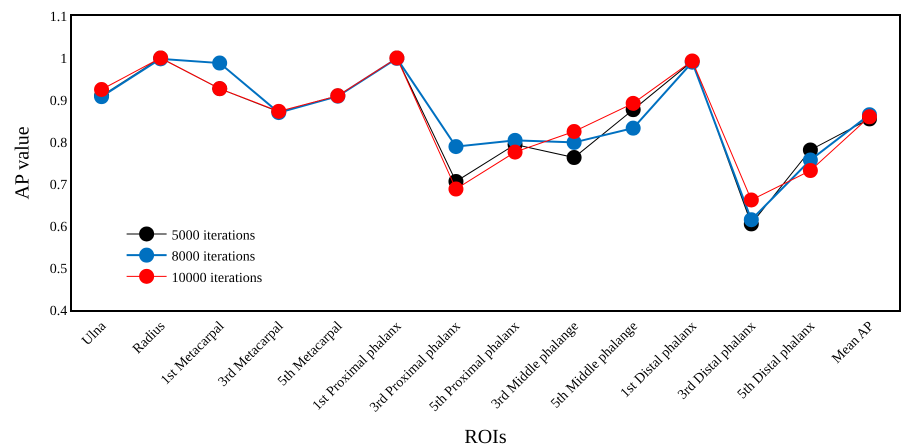 This screenshot has width=905, height=448. I want to click on legend-label: 5000 iterations, so click(214, 236).